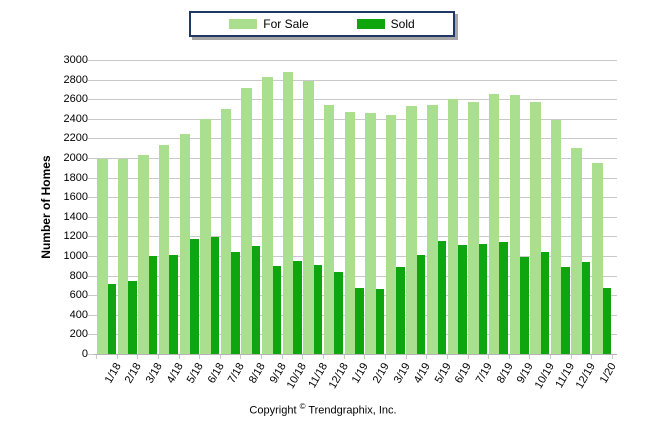  Describe the element at coordinates (184, 243) in the screenshot. I see `bar-for-sale-5/18` at that location.